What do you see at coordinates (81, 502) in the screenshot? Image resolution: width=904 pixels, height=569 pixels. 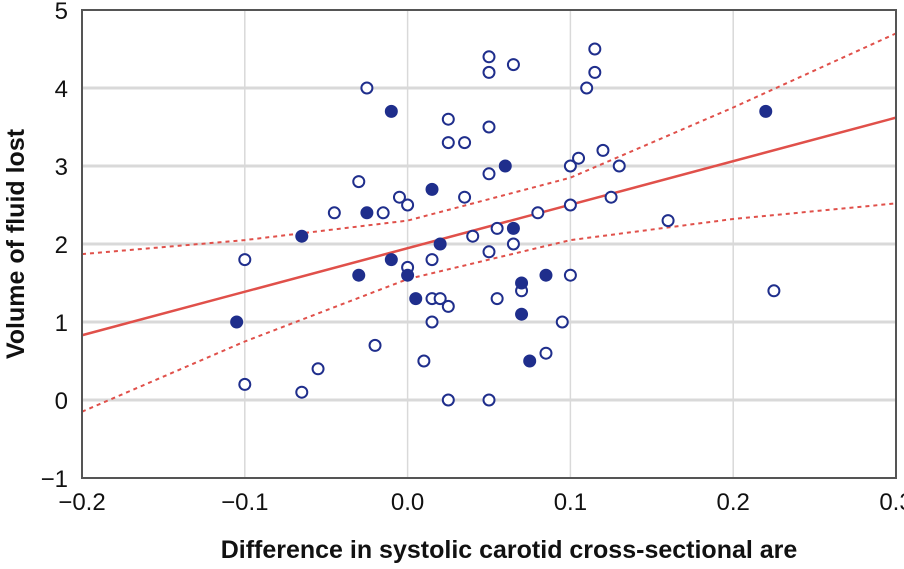 I see `x-tick-label: −0.2` at bounding box center [81, 502].